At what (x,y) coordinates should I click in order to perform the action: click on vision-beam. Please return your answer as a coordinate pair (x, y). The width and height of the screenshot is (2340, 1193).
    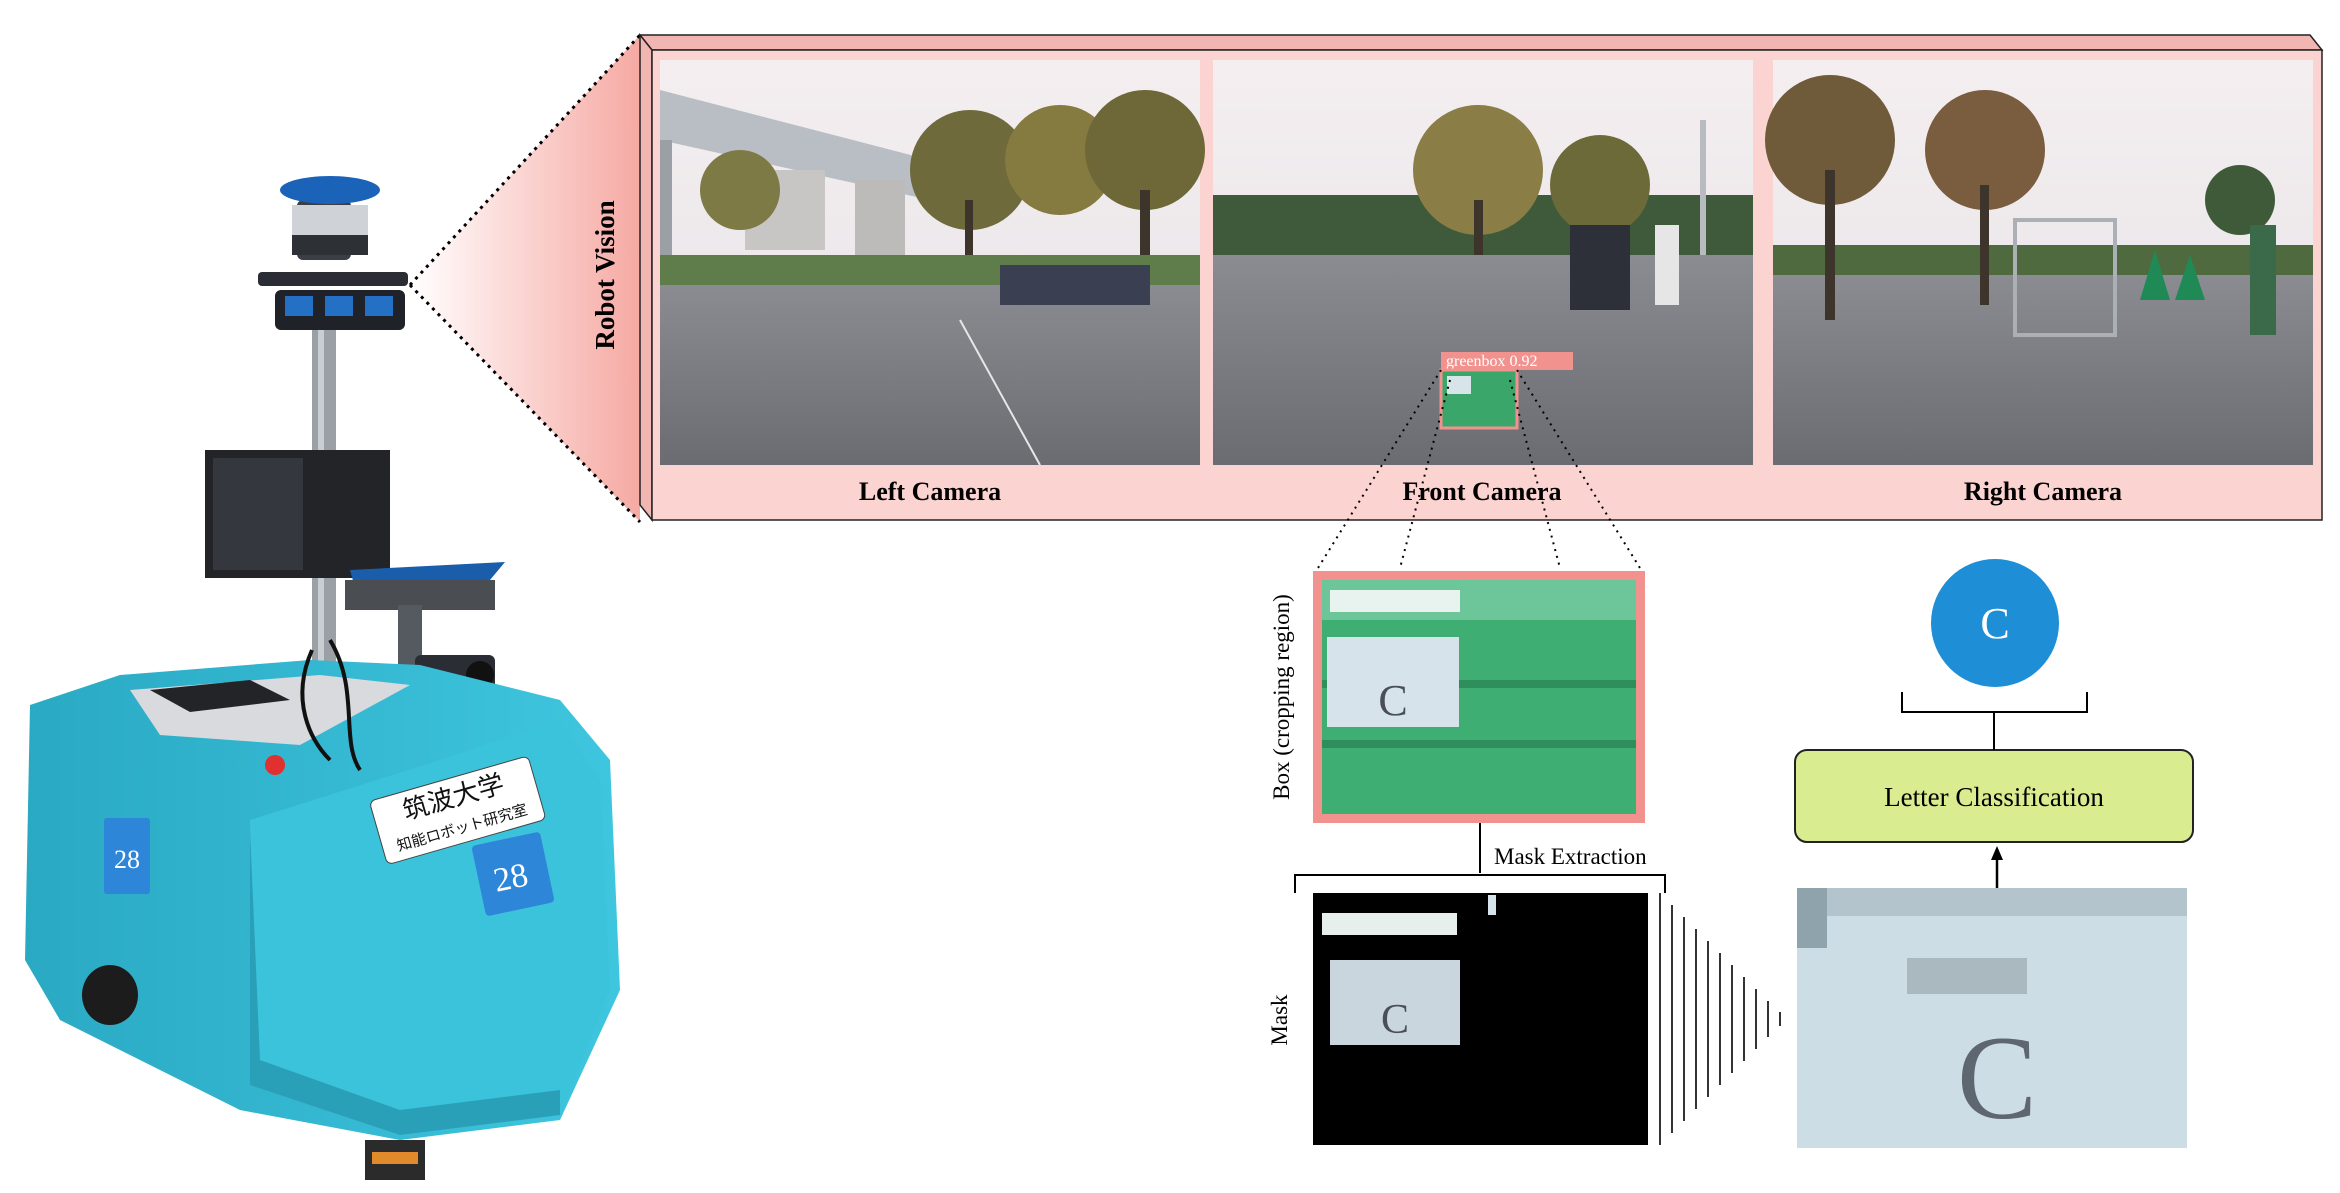
    Looking at the image, I should click on (525, 278).